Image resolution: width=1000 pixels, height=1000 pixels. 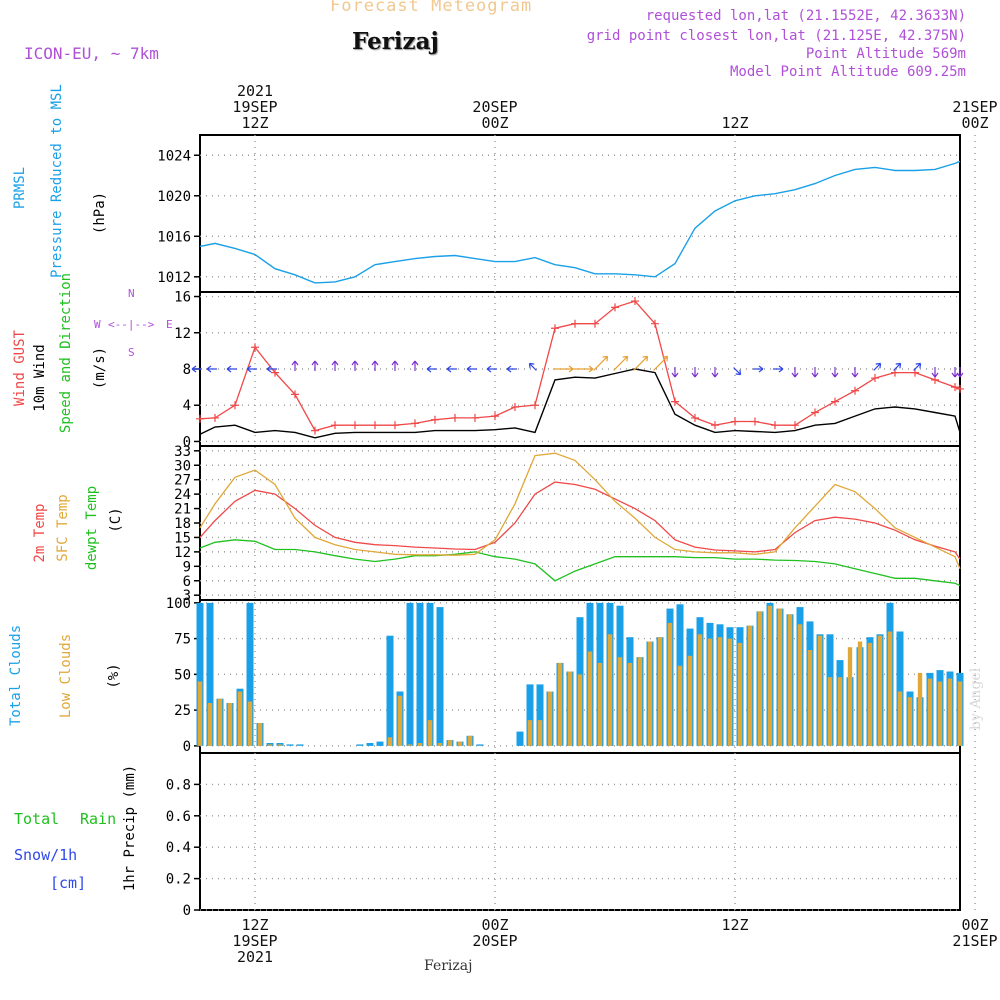 I want to click on time-label-bottom: 21SEP, so click(x=974, y=941).